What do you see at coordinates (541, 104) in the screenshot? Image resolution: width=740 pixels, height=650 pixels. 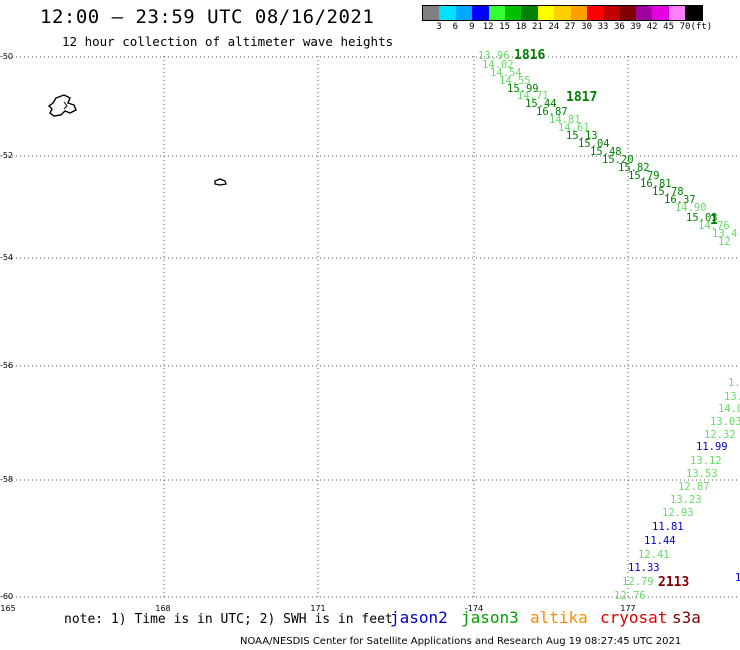 I see `wave-height-value: 15.44` at bounding box center [541, 104].